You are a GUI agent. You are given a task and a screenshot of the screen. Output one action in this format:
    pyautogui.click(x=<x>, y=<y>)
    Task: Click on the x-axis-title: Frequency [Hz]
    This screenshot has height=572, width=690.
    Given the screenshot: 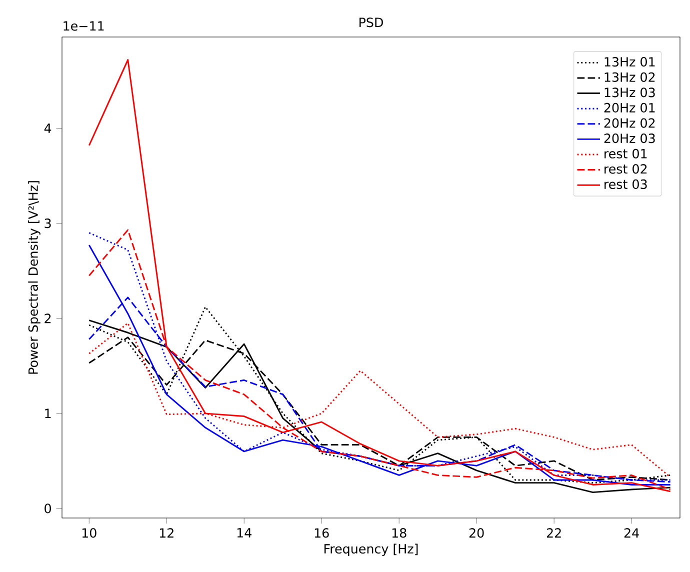 What is the action you would take?
    pyautogui.click(x=371, y=550)
    